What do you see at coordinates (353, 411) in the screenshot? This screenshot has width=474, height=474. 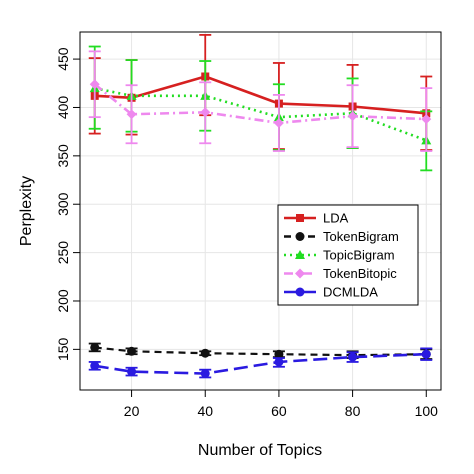 I see `x-tick-label: 80` at bounding box center [353, 411].